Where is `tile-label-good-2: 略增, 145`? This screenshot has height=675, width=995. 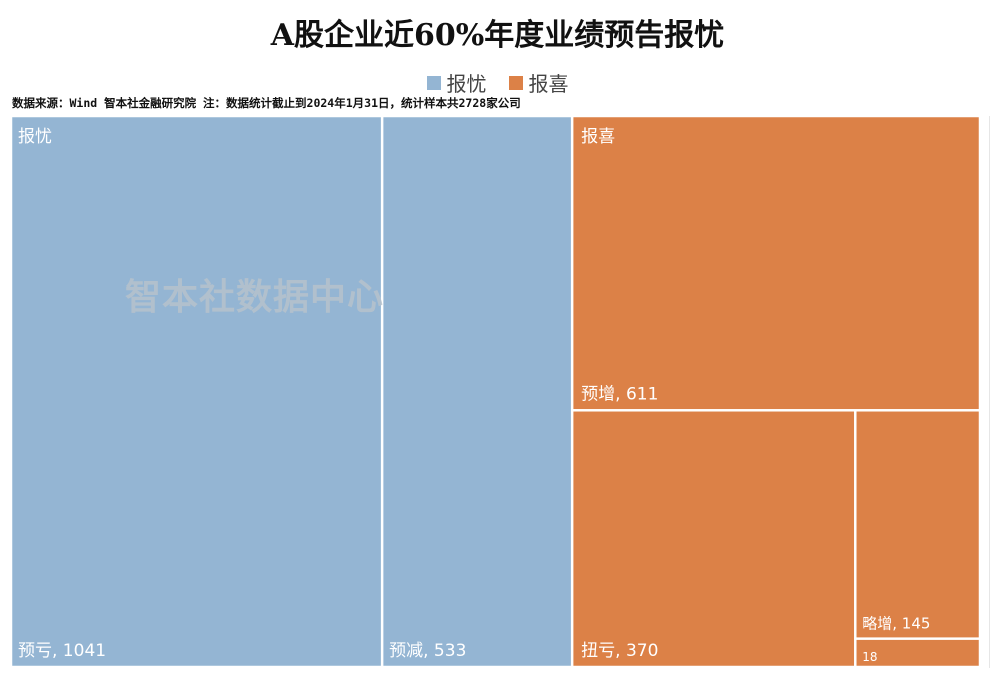 tile-label-good-2: 略增, 145 is located at coordinates (896, 624).